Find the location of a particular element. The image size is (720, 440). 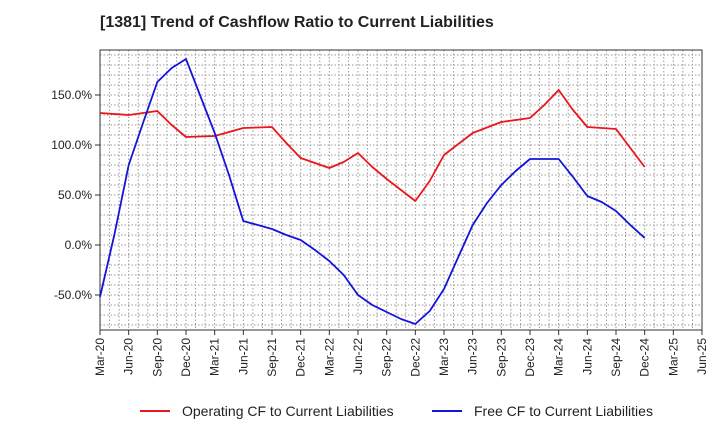

x-tick-label: Sep-23 is located at coordinates (501, 357).